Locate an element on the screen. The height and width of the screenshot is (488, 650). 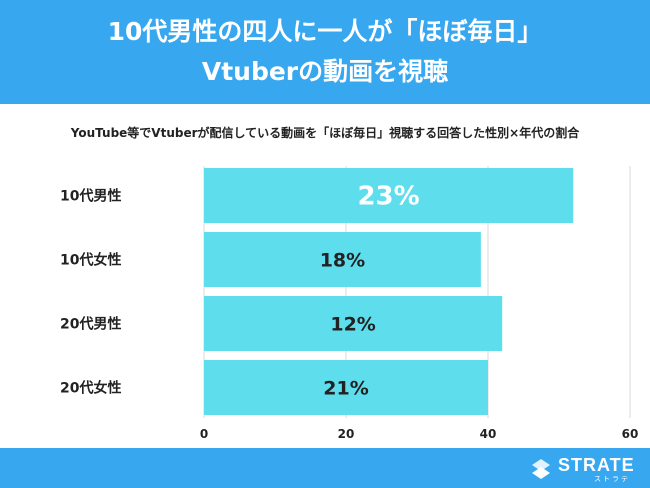
data-label: 18% is located at coordinates (342, 261).